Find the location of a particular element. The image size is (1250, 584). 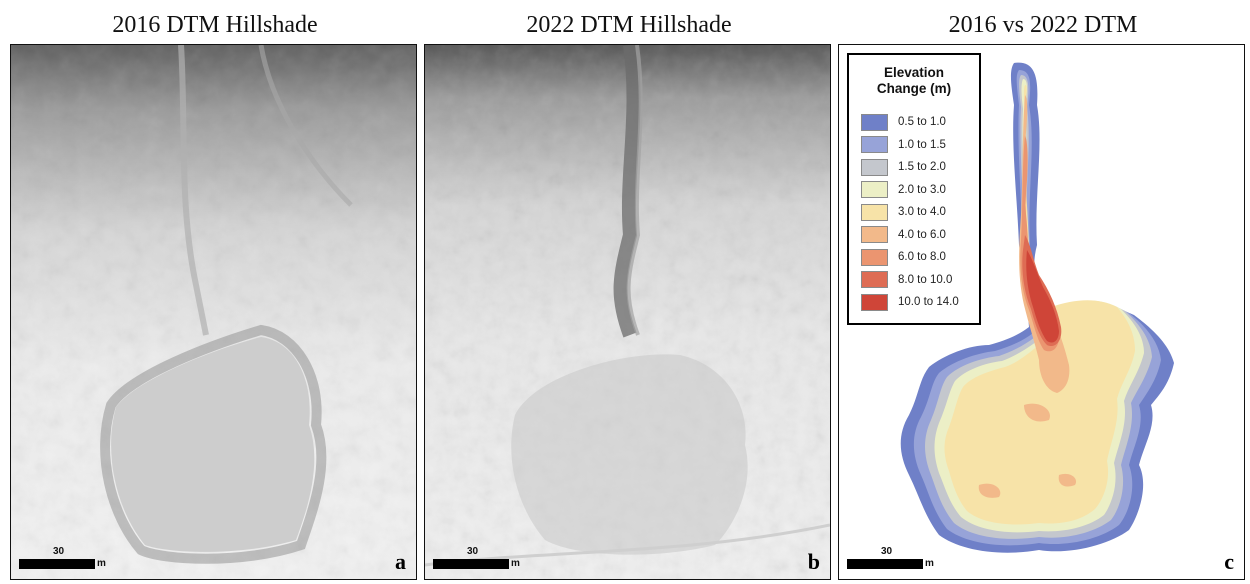

legend-item: 1.0 to 1.5 is located at coordinates (920, 145).